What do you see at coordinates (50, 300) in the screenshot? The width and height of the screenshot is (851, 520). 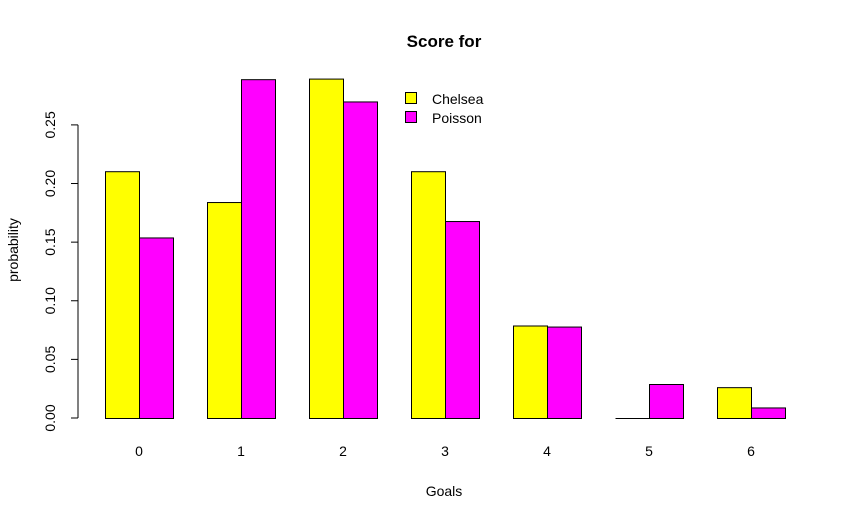 I see `y-tick-label: 0.10` at bounding box center [50, 300].